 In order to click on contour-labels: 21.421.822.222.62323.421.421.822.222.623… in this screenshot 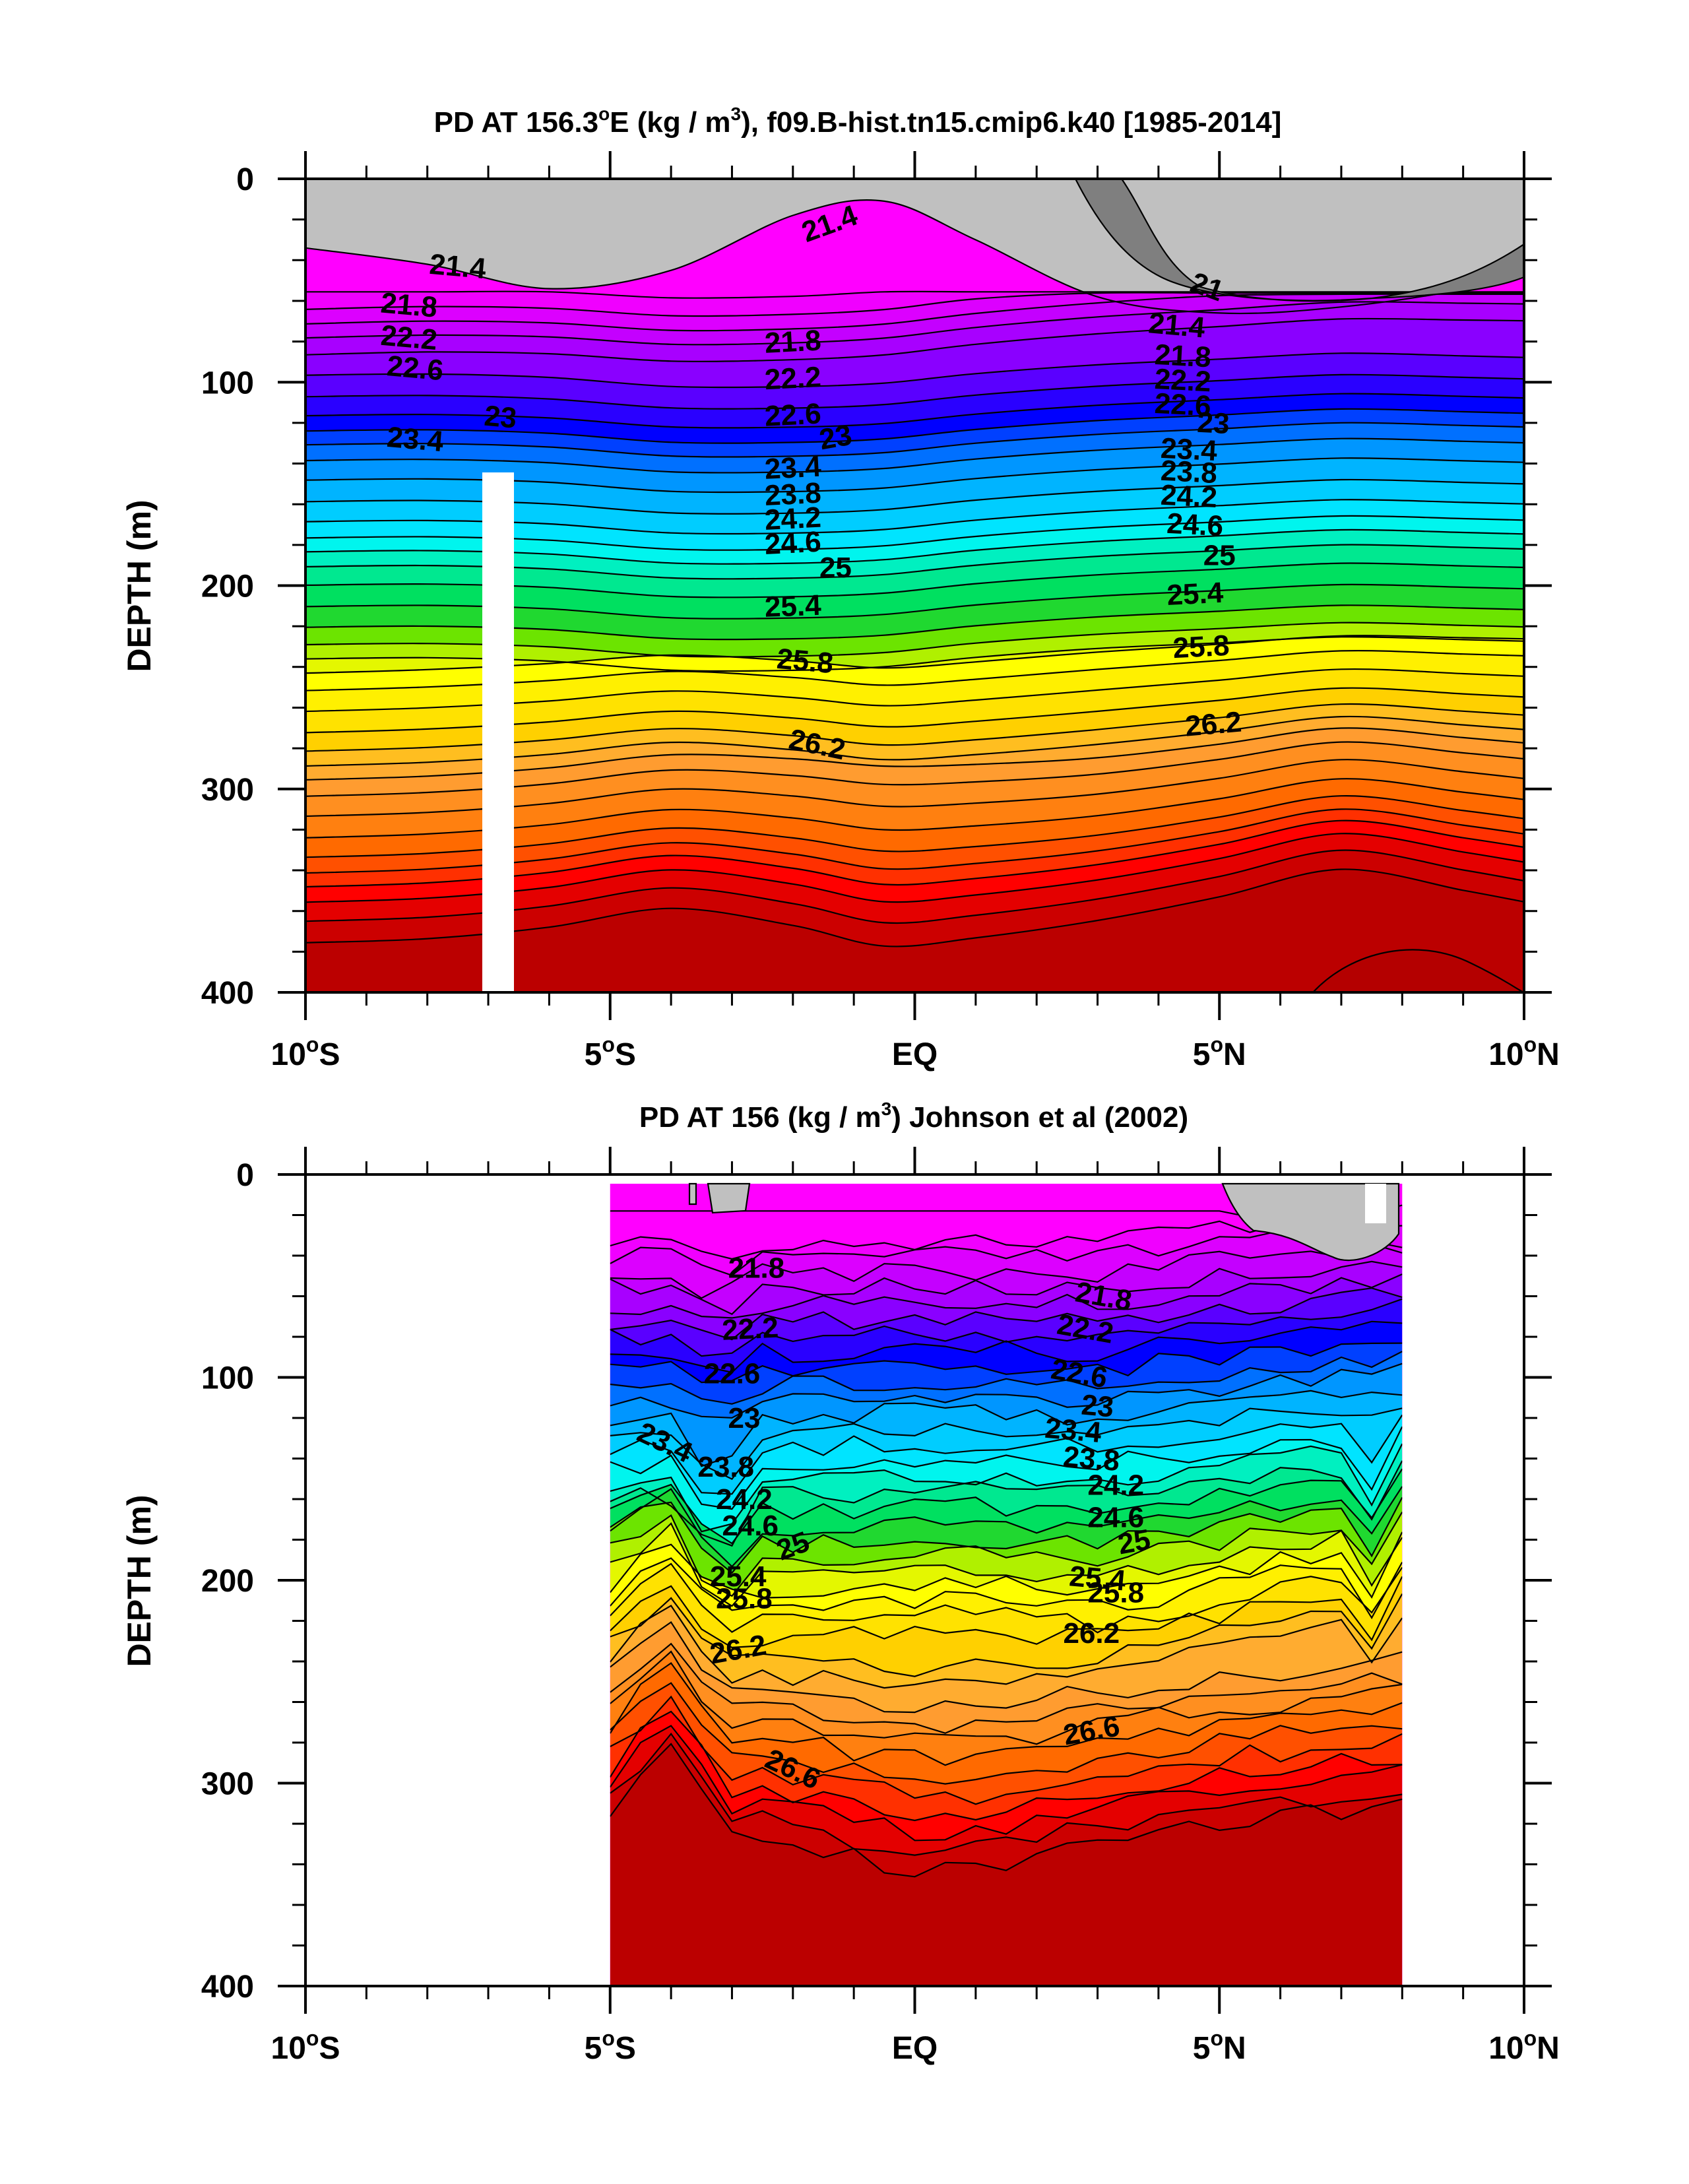, I will do `click(811, 482)`.